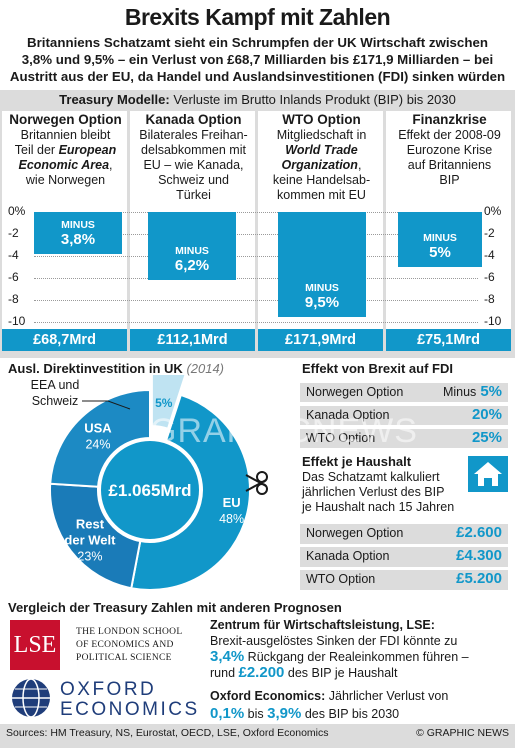 This screenshot has width=515, height=748. What do you see at coordinates (65, 165) in the screenshot?
I see `option-description-line: Economic Area,` at bounding box center [65, 165].